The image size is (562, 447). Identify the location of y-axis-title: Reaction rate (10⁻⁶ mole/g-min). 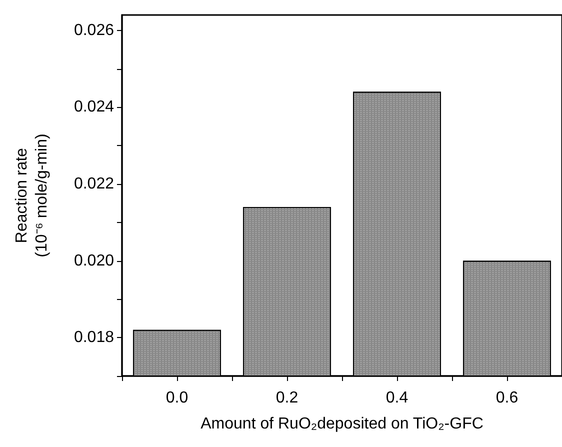
(32, 196).